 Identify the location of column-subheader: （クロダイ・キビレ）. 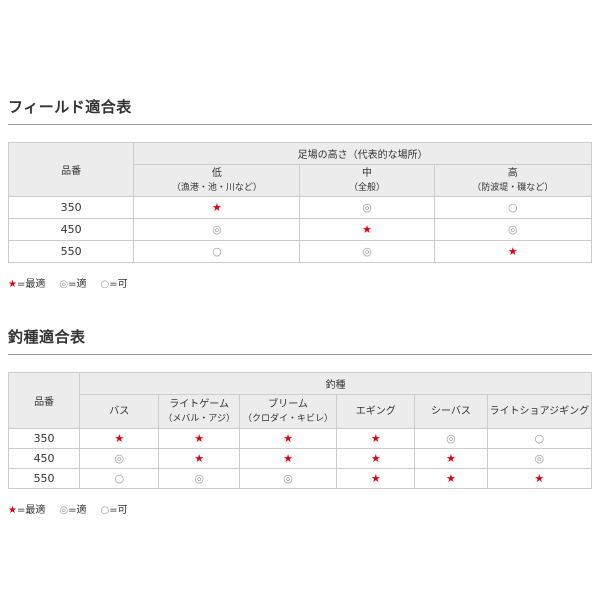
(288, 418).